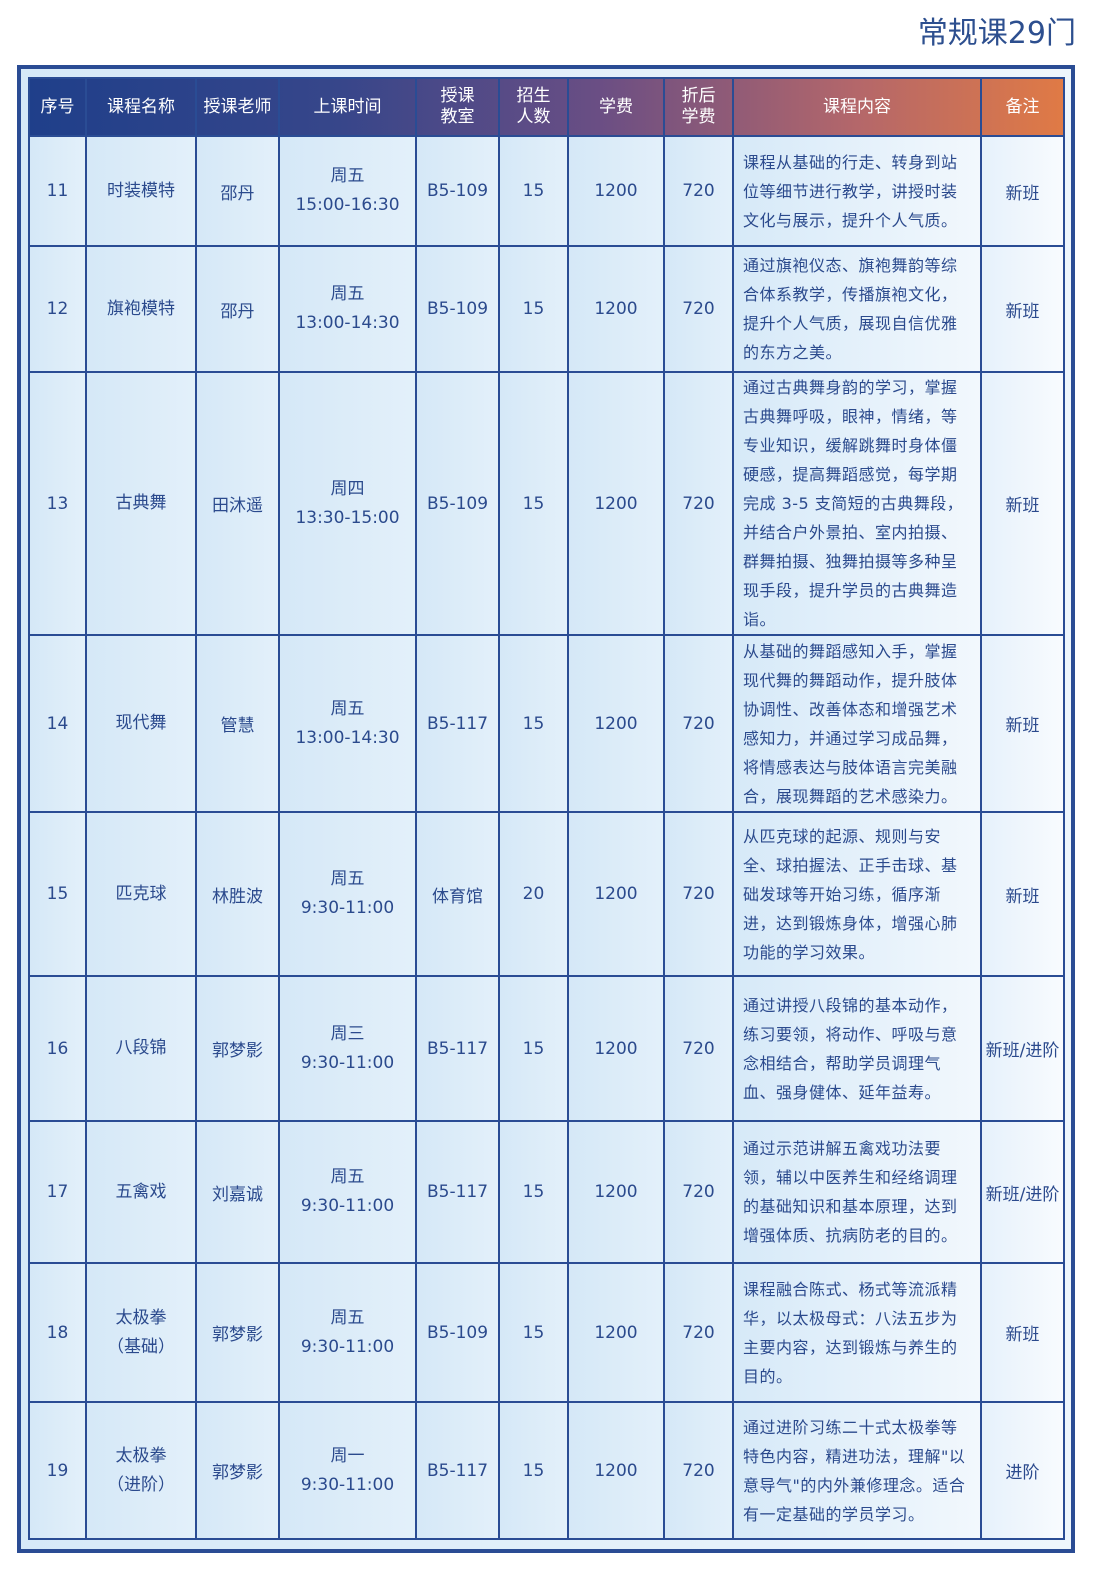 Image resolution: width=1120 pixels, height=1578 pixels. I want to click on schedule-day: 周四, so click(347, 488).